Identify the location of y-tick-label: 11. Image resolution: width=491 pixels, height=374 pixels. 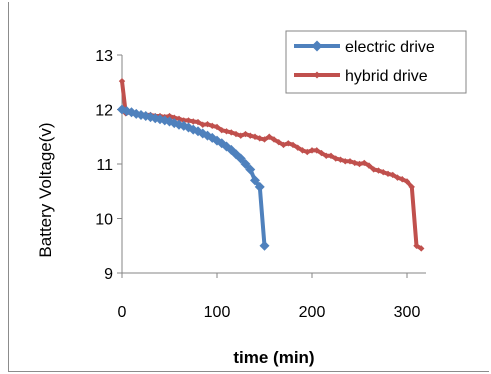
(104, 165).